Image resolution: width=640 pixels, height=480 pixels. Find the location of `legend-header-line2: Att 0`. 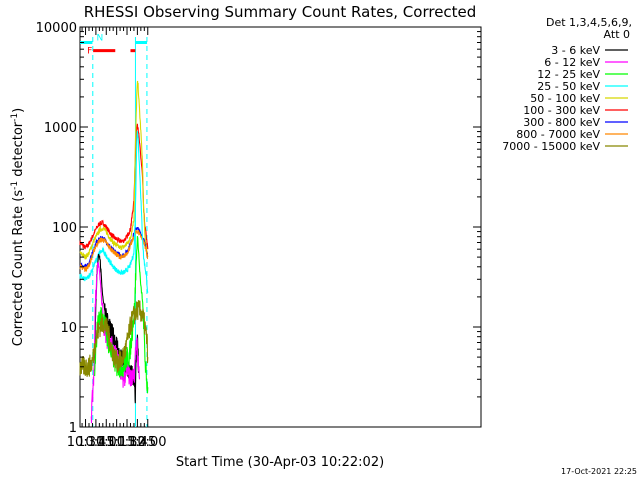

legend-header-line2: Att 0 is located at coordinates (617, 34).